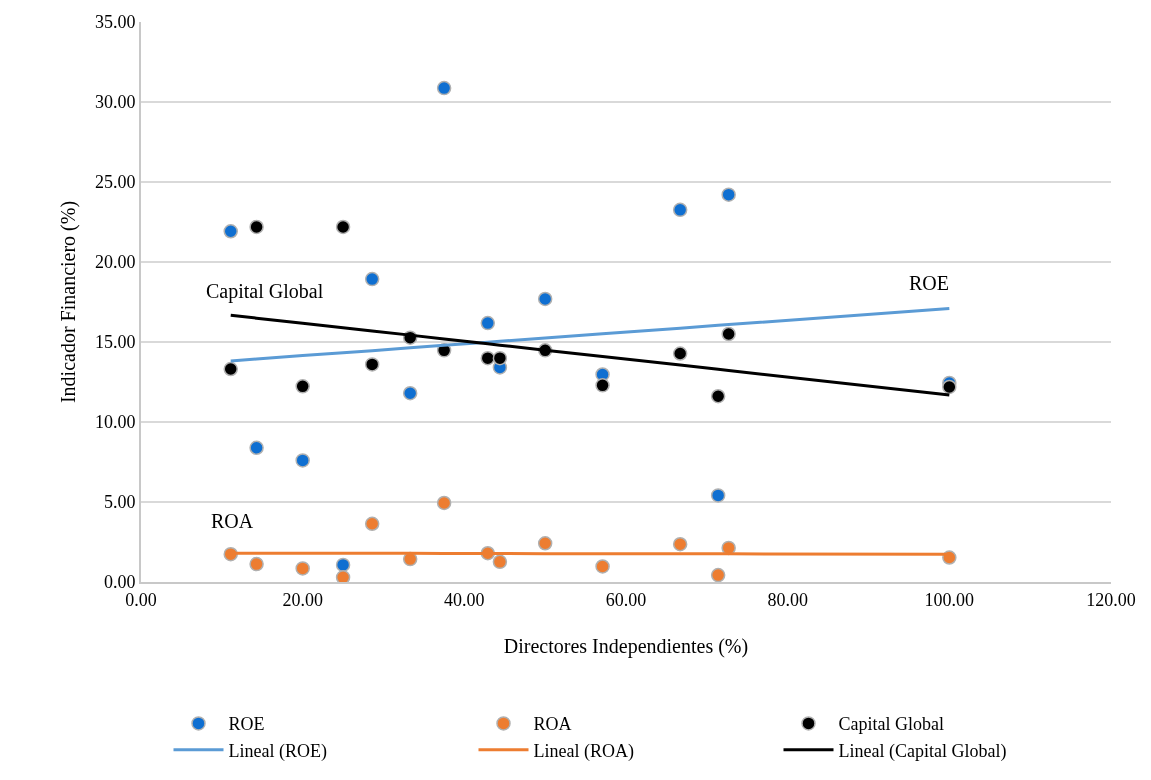 The image size is (1151, 780). Describe the element at coordinates (119, 502) in the screenshot. I see `y-tick-label: 5.00` at that location.